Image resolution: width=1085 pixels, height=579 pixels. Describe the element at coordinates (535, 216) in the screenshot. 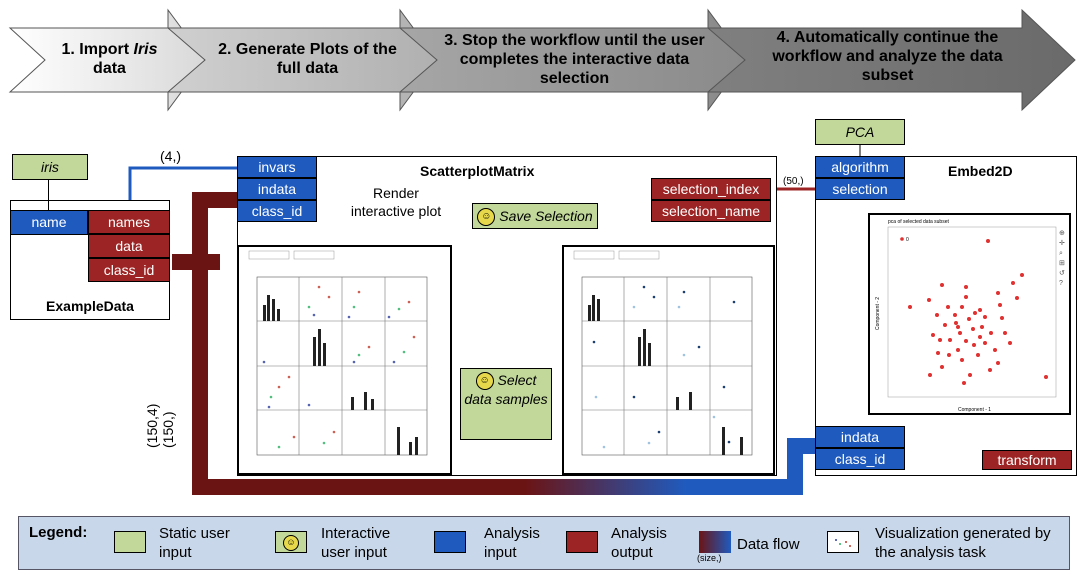

I see `save-selection-button: ☺ Save Selection` at that location.